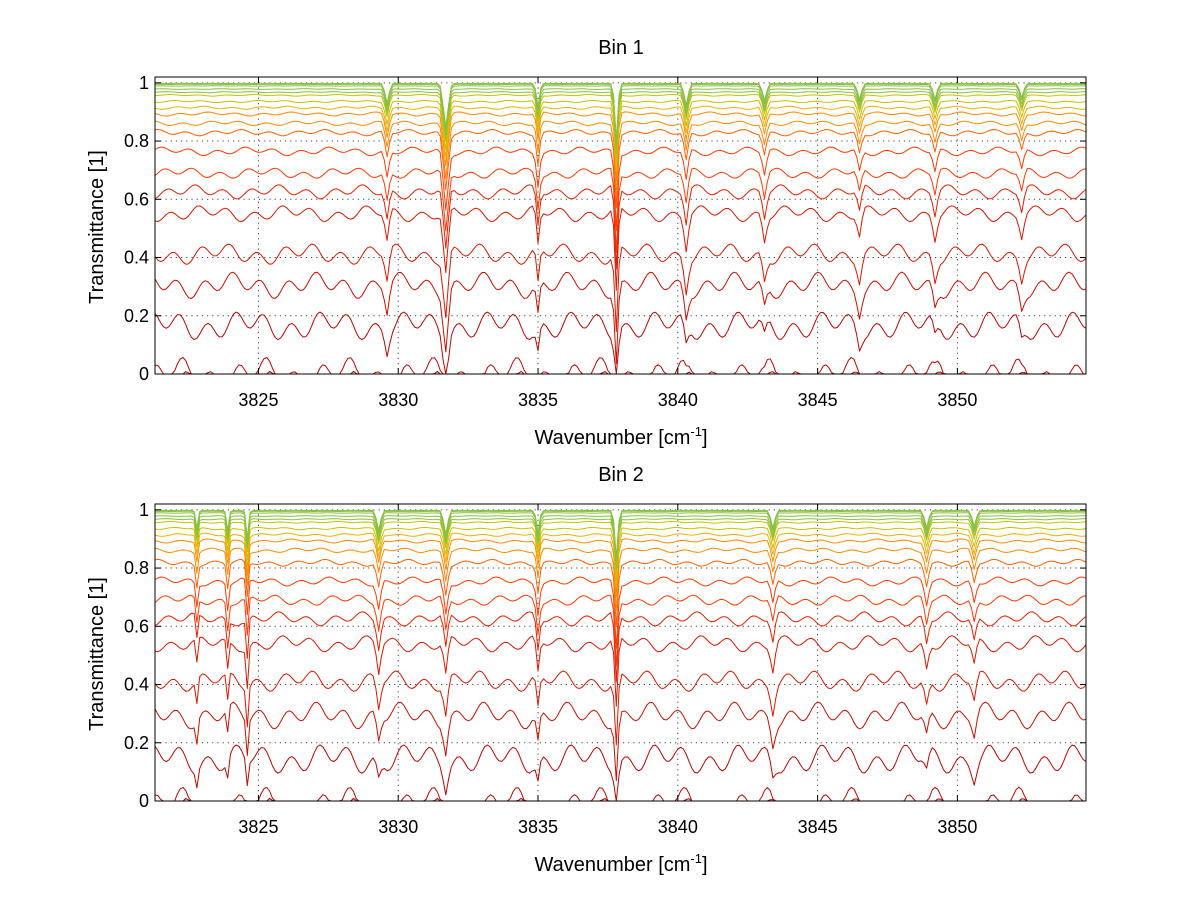 The height and width of the screenshot is (901, 1200). Describe the element at coordinates (621, 48) in the screenshot. I see `chart-title: Bin 1` at that location.